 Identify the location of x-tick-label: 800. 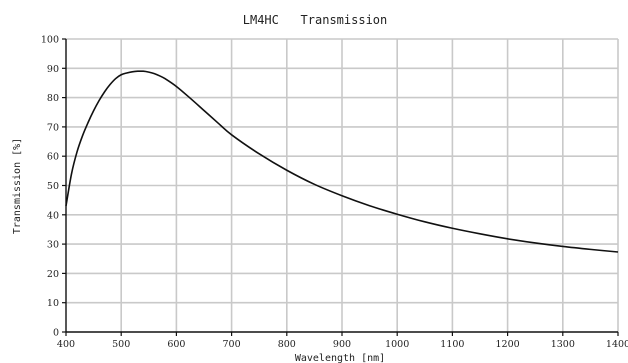
(287, 344).